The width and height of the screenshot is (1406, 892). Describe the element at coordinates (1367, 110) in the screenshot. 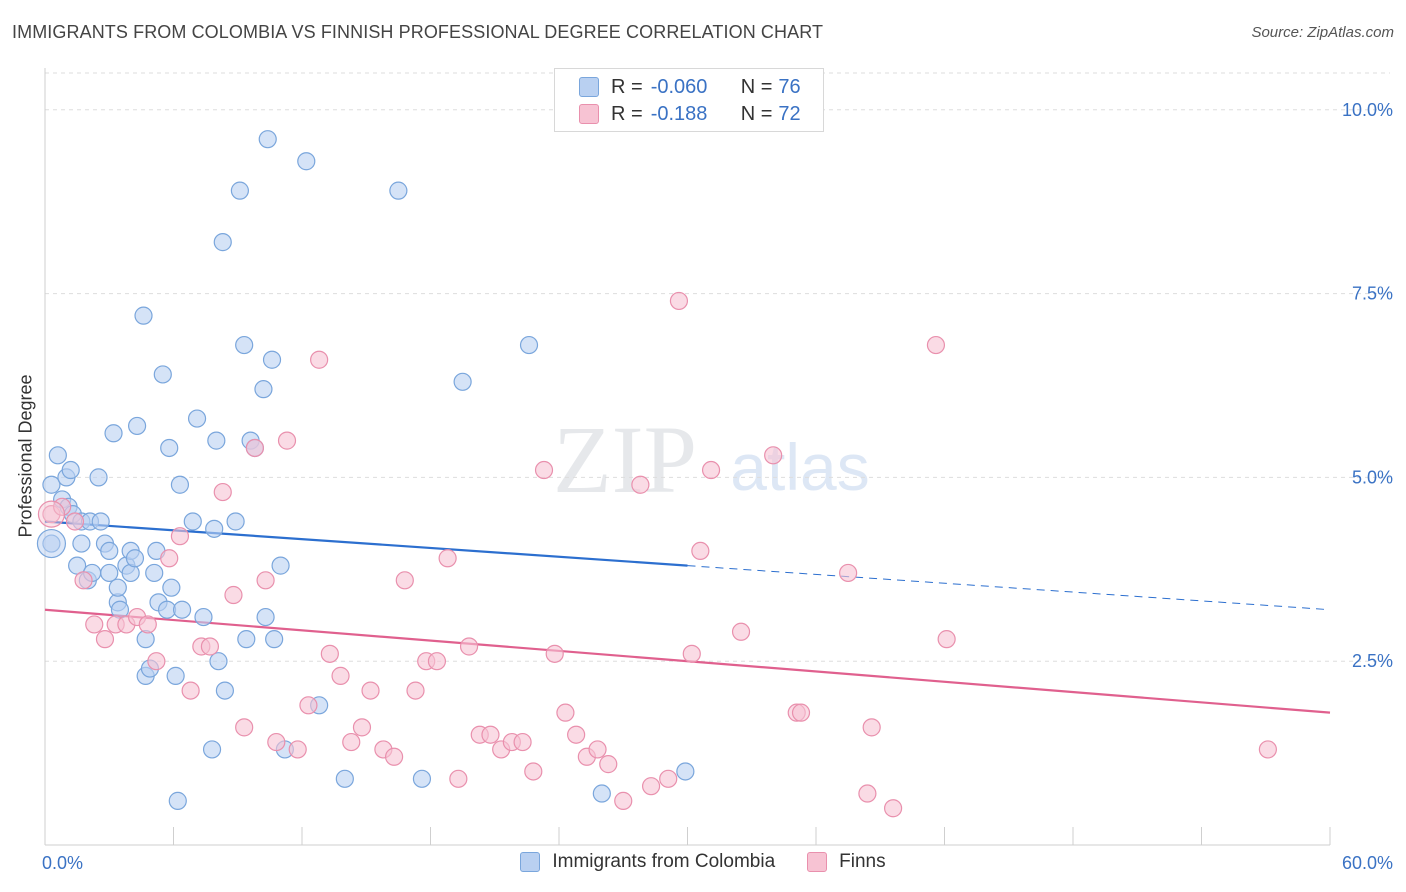

I see `y-tick-label: 10.0%` at that location.